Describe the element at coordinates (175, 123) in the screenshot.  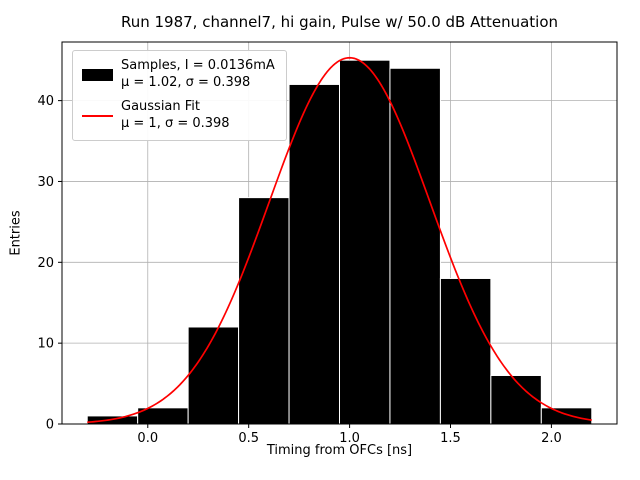
I see `fit-legend-line-2: μ = 1, σ = 0.398` at that location.